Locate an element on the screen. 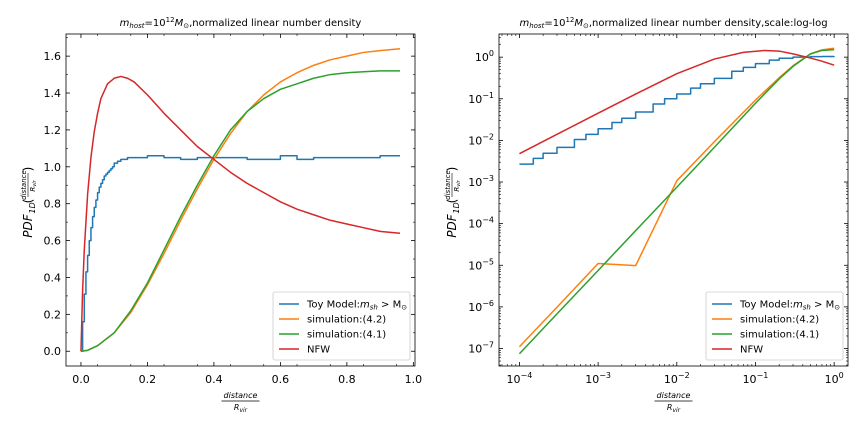 The width and height of the screenshot is (864, 432). x-tick-label: 0.2 is located at coordinates (148, 379).